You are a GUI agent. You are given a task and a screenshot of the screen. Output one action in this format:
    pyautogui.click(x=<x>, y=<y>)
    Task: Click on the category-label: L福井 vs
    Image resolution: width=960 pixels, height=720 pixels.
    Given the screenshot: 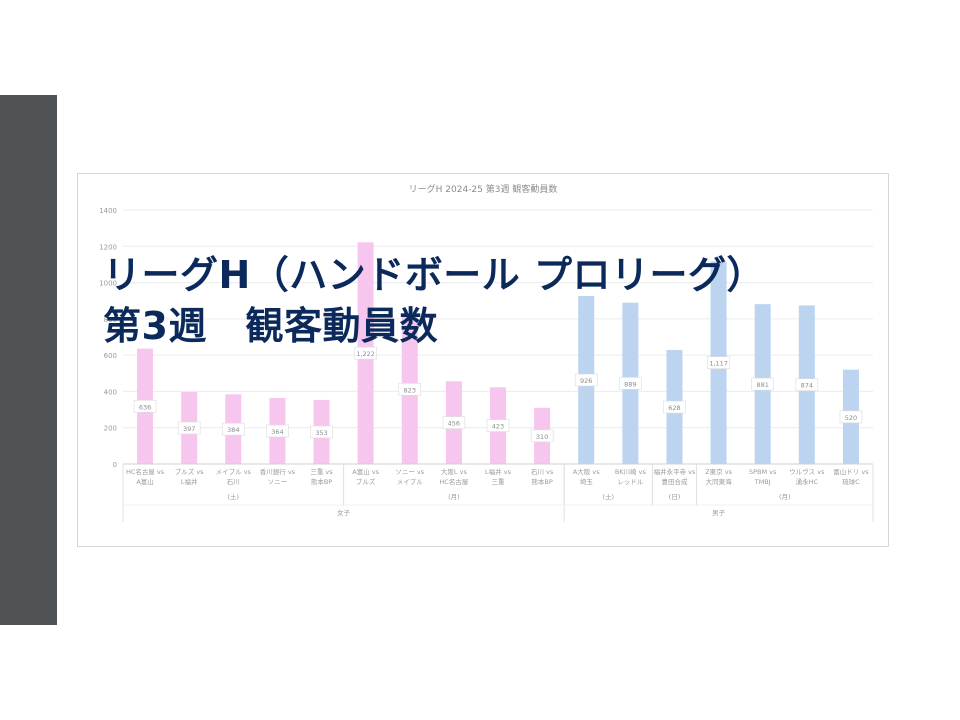 What is the action you would take?
    pyautogui.click(x=498, y=471)
    